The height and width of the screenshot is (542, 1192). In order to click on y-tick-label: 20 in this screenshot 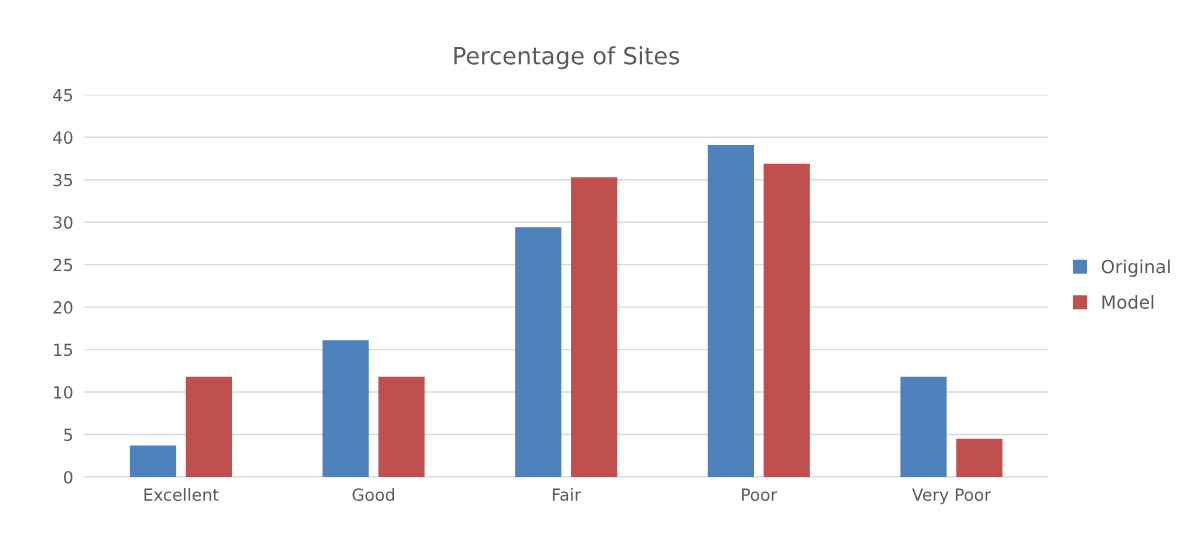, I will do `click(63, 307)`.